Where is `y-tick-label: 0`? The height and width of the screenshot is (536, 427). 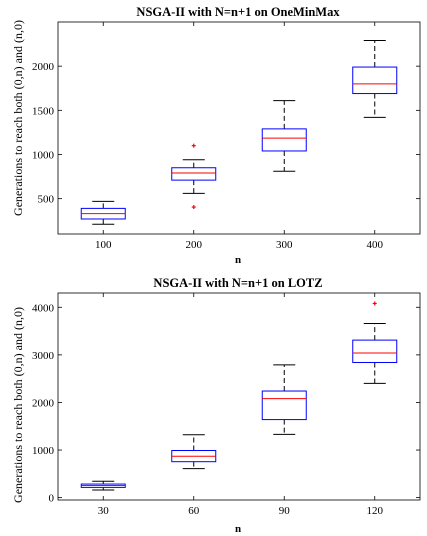
y-tick-label: 0 is located at coordinates (52, 499).